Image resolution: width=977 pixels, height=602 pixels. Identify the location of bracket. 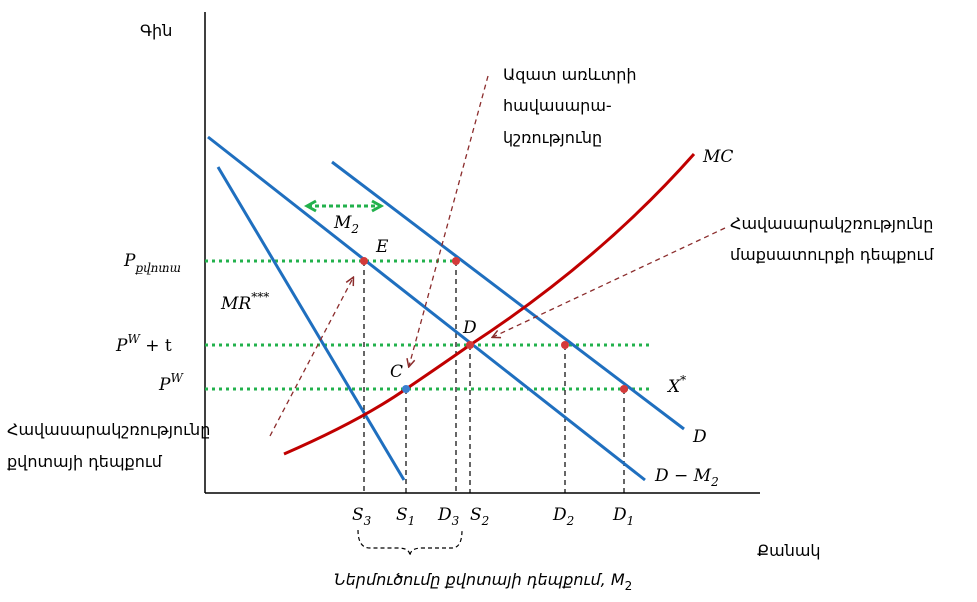
(410, 543).